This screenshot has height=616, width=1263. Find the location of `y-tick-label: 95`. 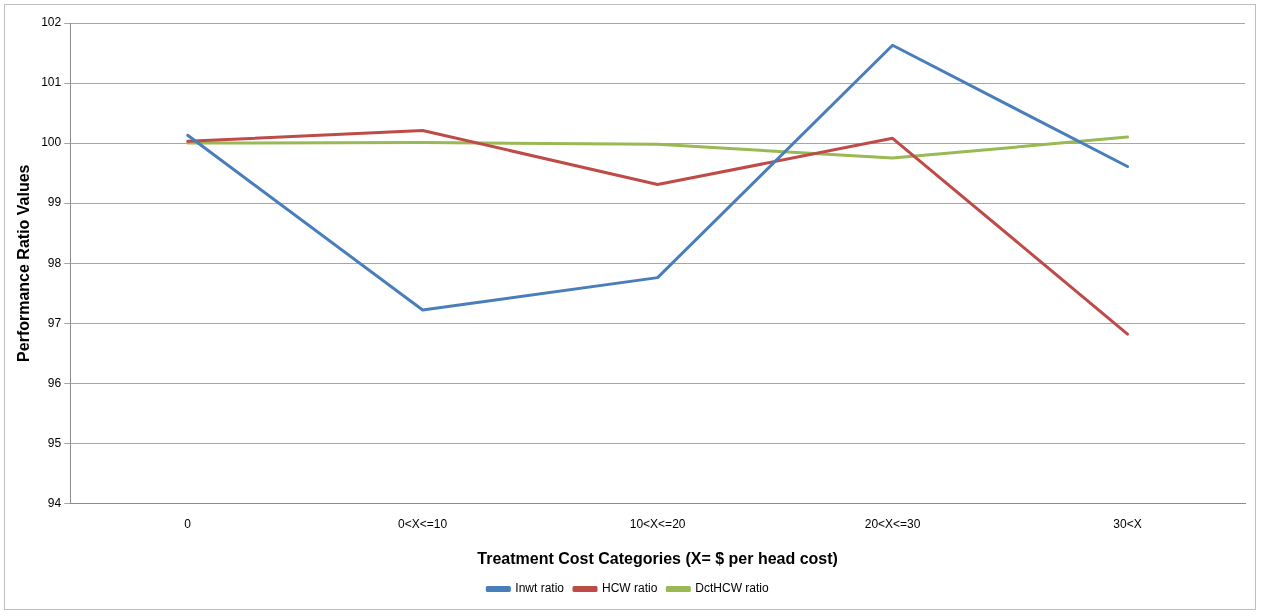

y-tick-label: 95 is located at coordinates (54, 442).